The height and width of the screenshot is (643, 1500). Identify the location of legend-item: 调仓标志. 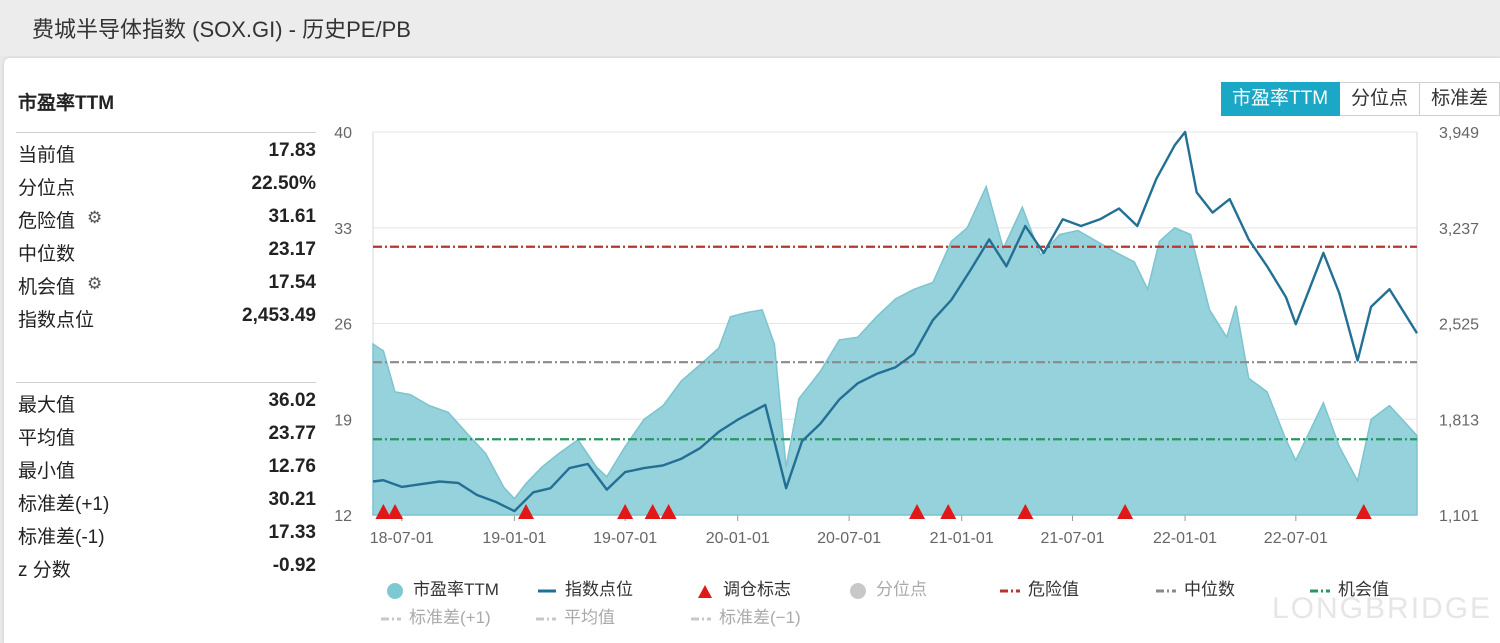
(743, 587).